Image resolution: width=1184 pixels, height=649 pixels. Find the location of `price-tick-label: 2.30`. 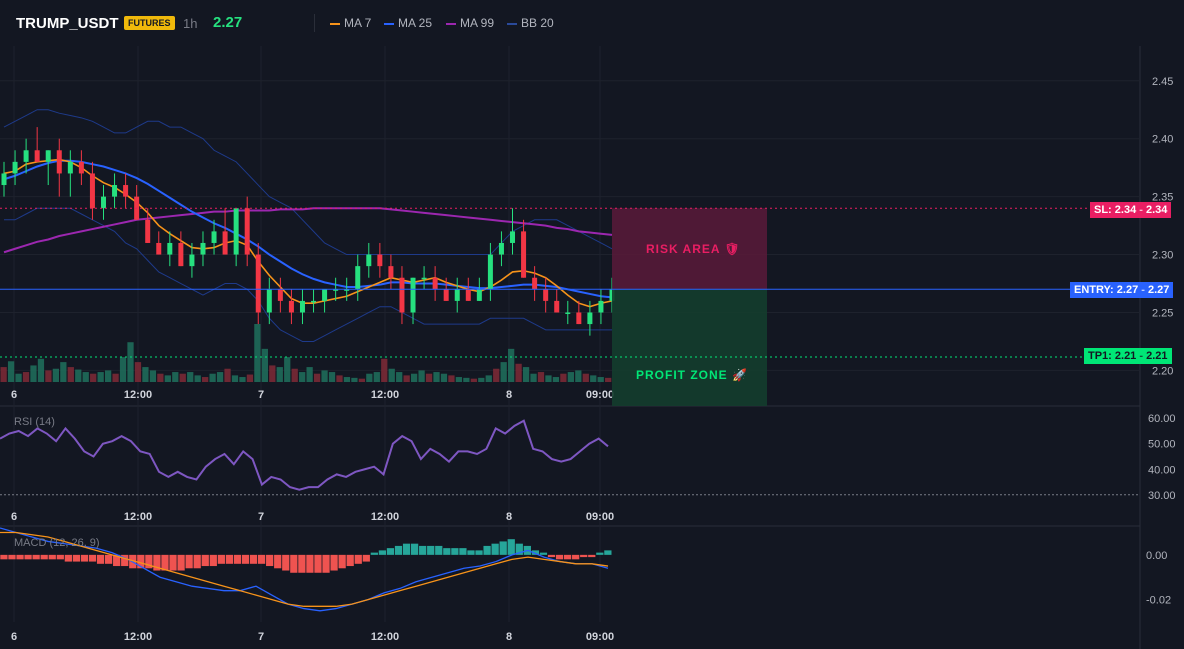

price-tick-label: 2.30 is located at coordinates (1162, 256).